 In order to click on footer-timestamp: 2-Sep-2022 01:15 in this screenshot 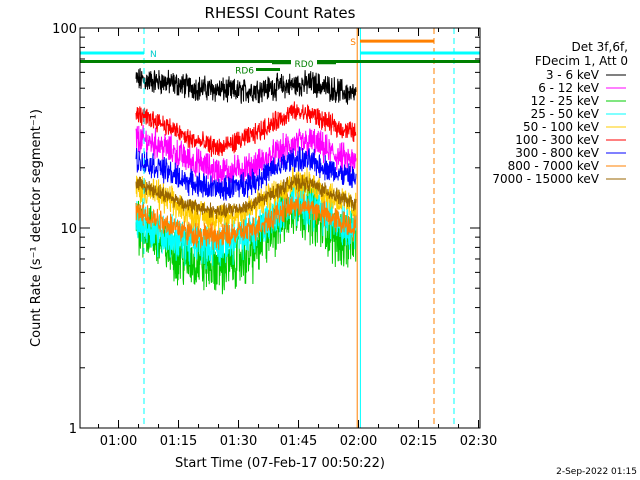, I will do `click(596, 472)`.